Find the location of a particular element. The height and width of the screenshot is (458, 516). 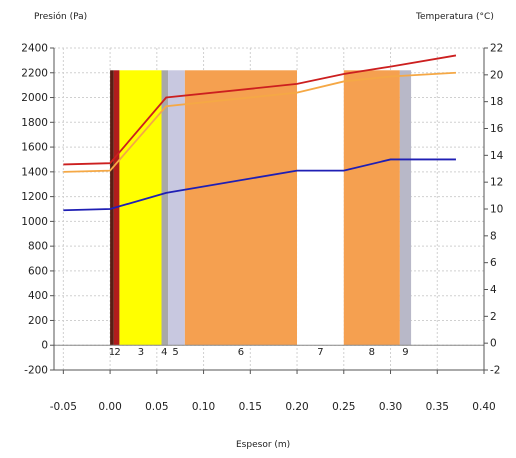

layer-label-3: 3 is located at coordinates (141, 352).